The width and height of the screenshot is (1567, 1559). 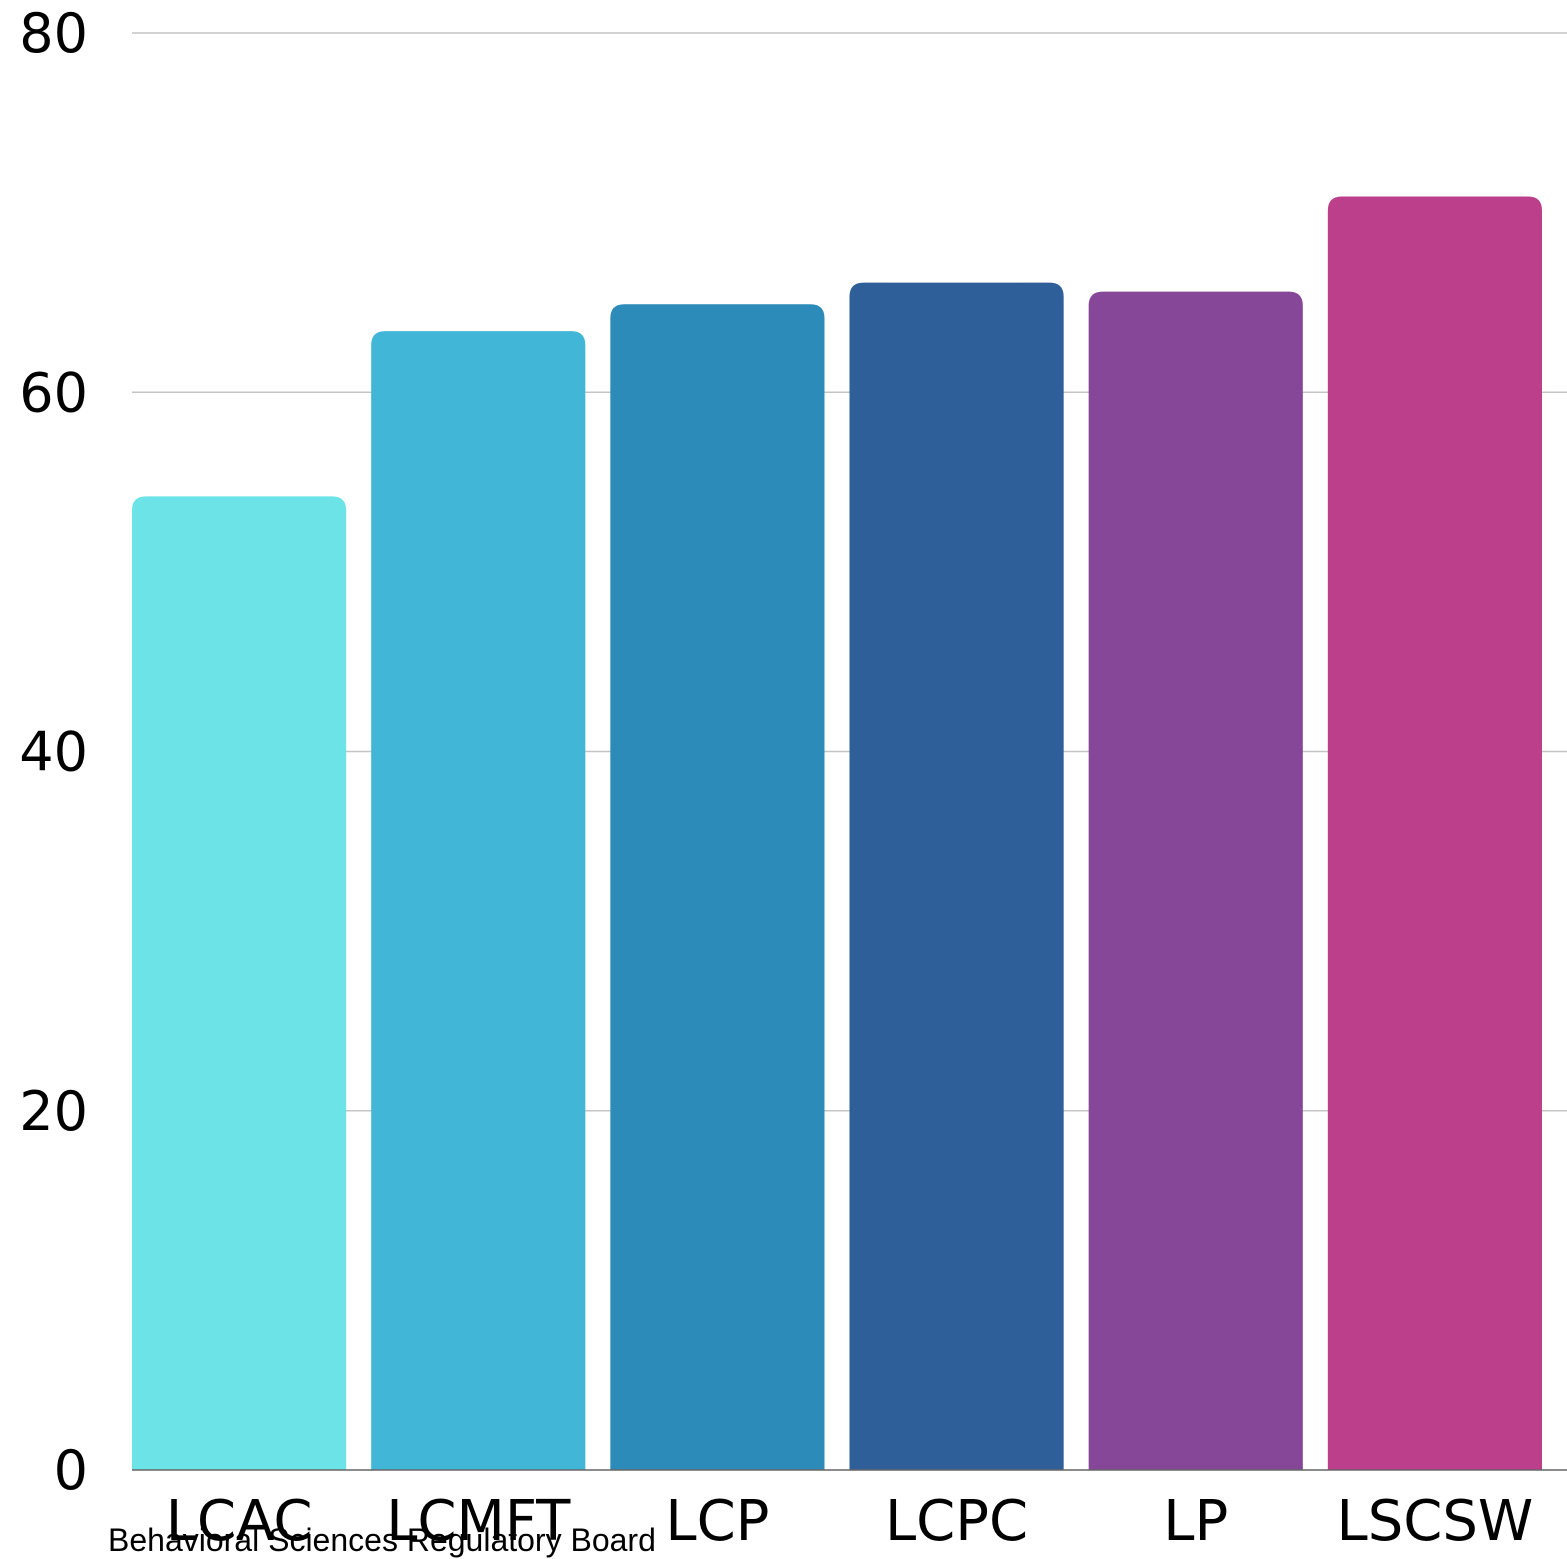 I want to click on bar-lp, so click(x=1195, y=880).